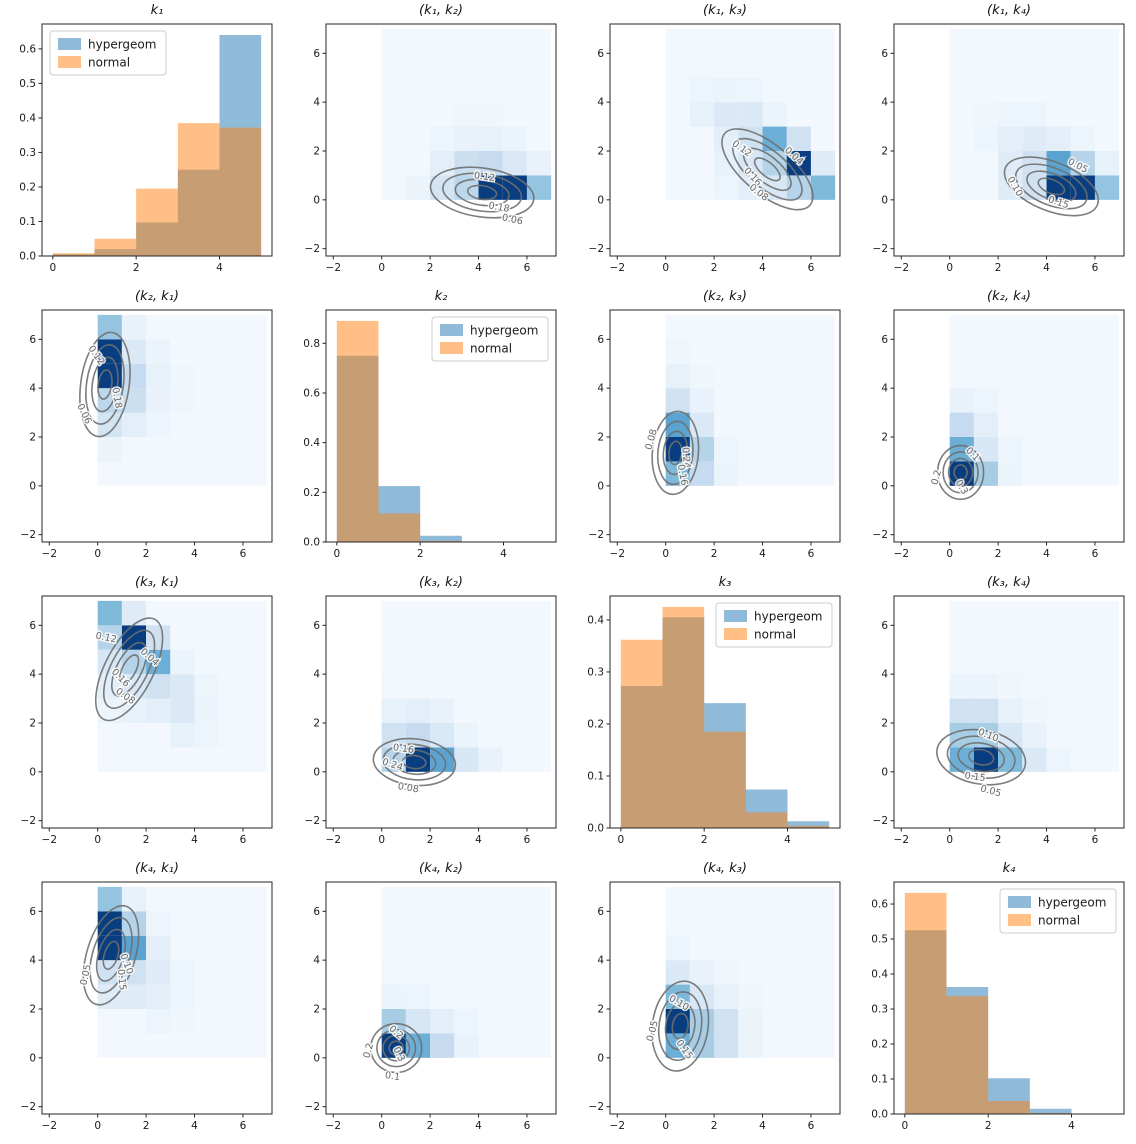  I want to click on subplot-k4-k3: (k₄, k₃) 0.10 0.05 0.15 −2 0 2 4 6 −2 0 2 4 6, so click(710, 1001).